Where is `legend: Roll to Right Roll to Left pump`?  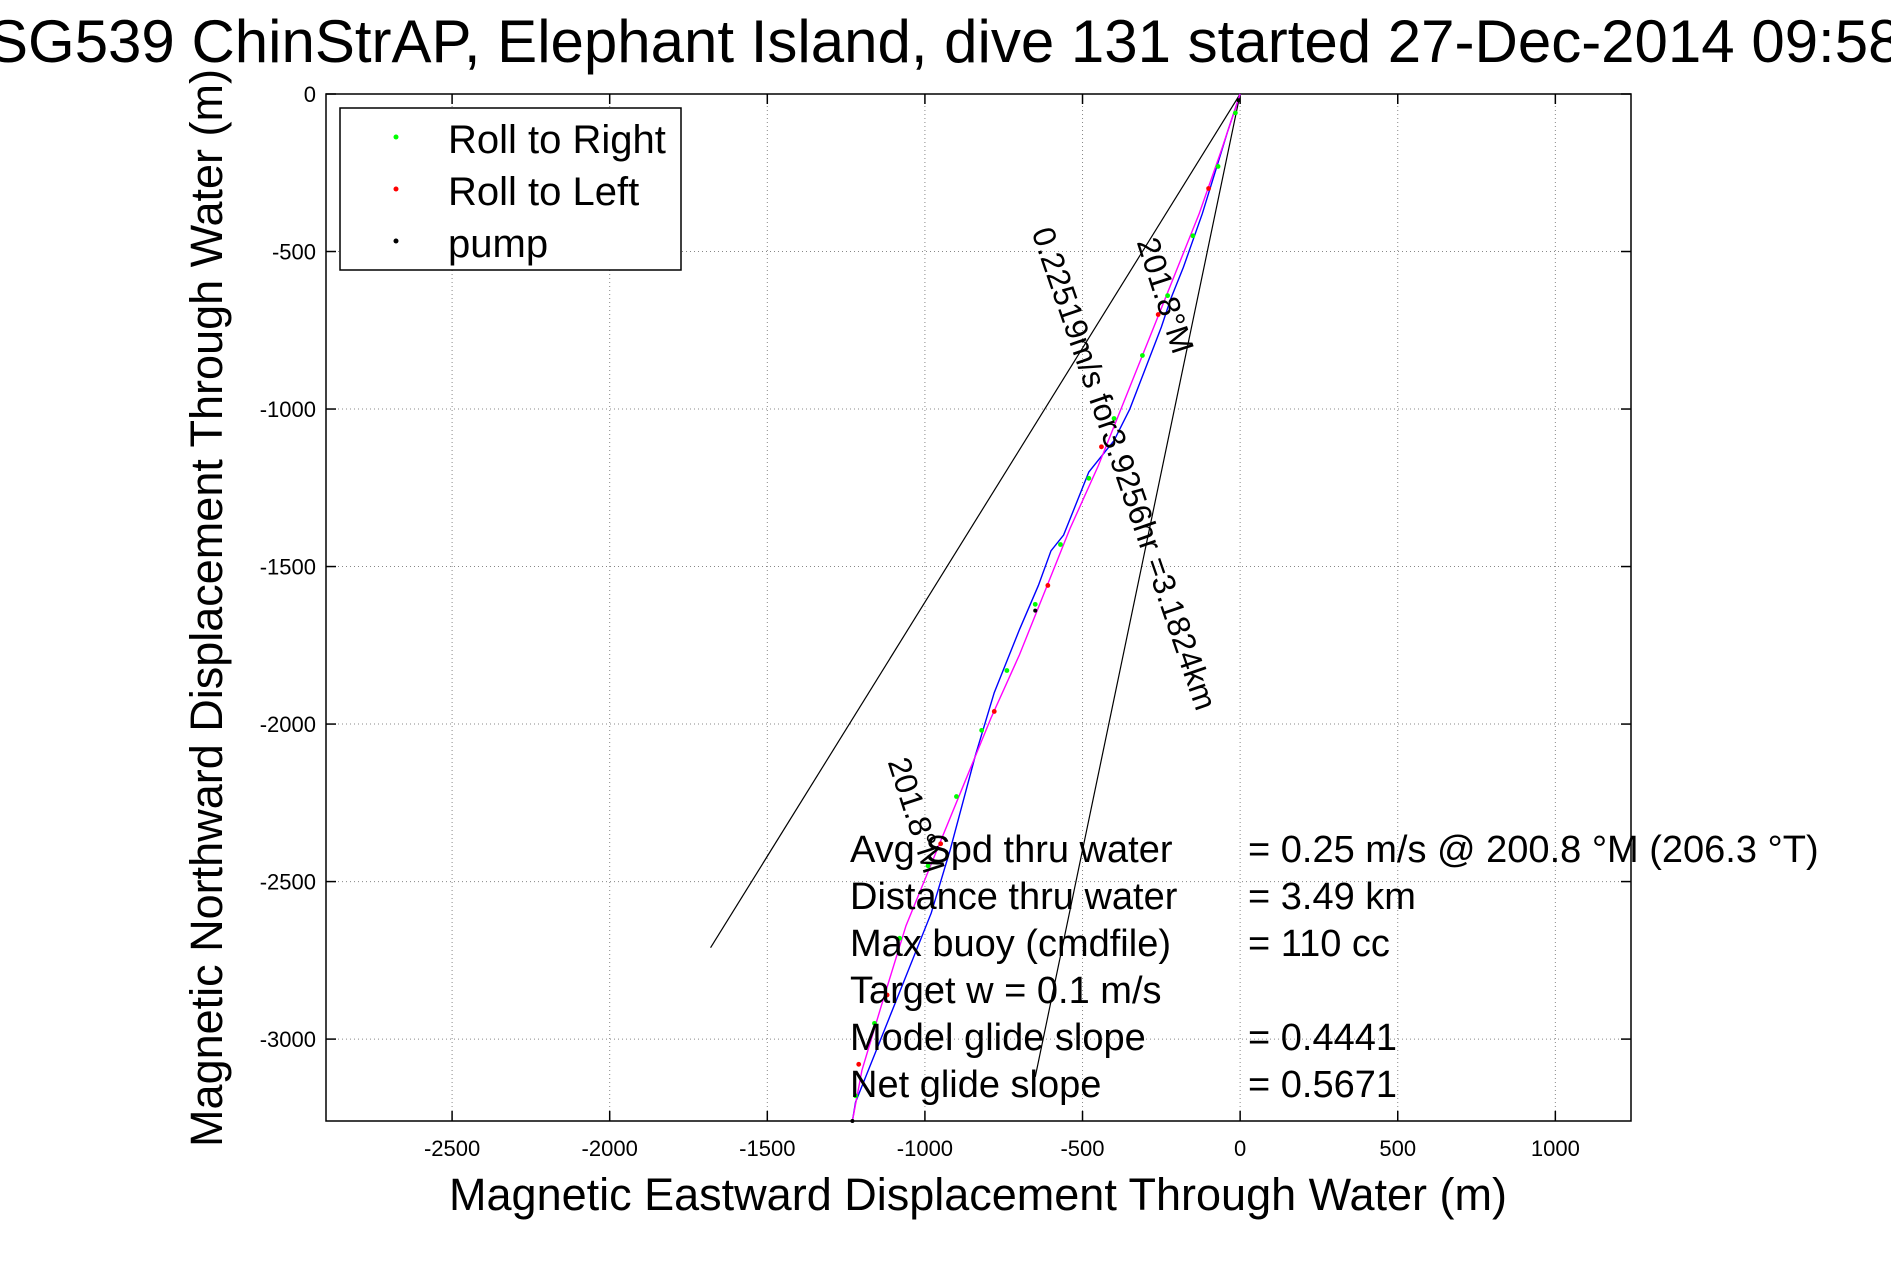
legend: Roll to Right Roll to Left pump is located at coordinates (510, 189).